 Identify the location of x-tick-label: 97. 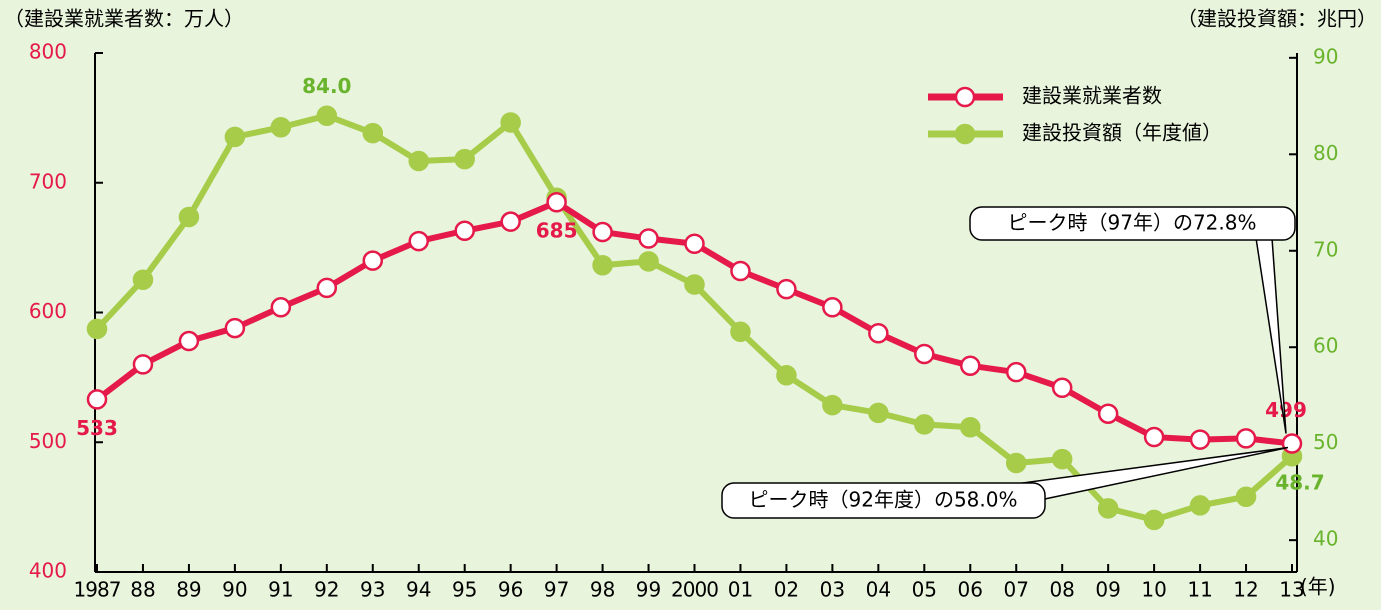
(556, 590).